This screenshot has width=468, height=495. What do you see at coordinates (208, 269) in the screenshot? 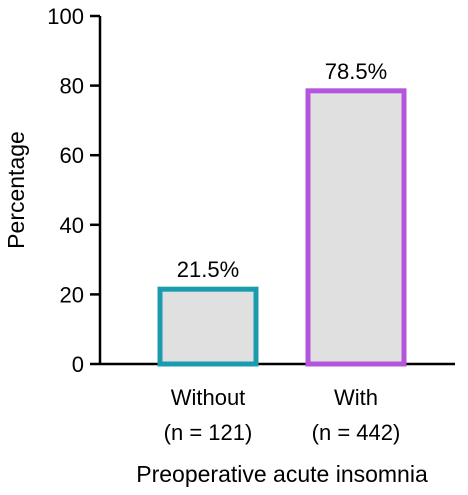
I see `data-label: 21.5%` at bounding box center [208, 269].